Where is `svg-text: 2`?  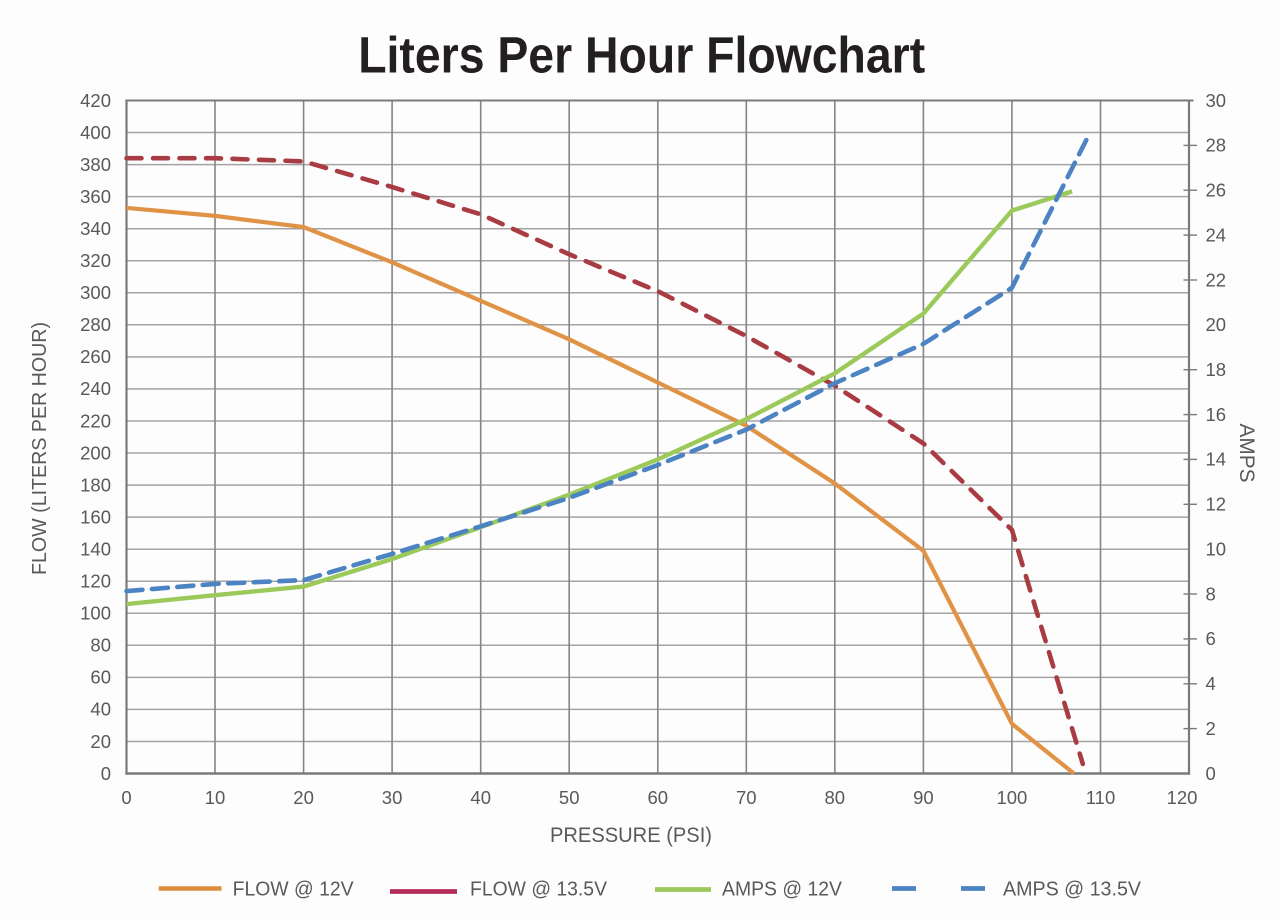 svg-text: 2 is located at coordinates (1211, 728).